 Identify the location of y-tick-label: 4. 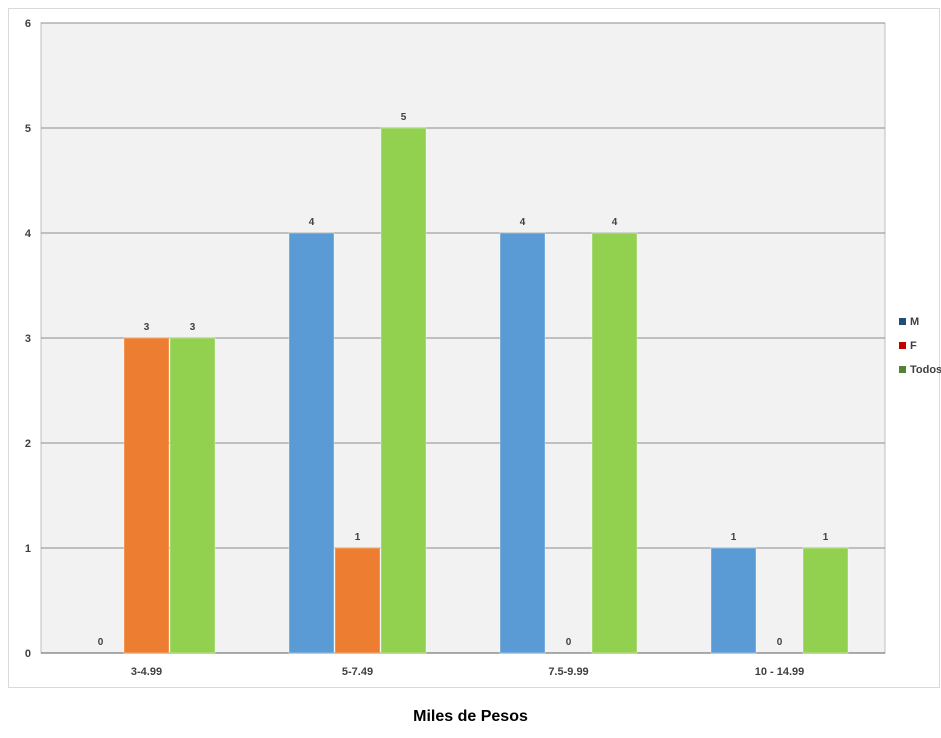
(28, 234).